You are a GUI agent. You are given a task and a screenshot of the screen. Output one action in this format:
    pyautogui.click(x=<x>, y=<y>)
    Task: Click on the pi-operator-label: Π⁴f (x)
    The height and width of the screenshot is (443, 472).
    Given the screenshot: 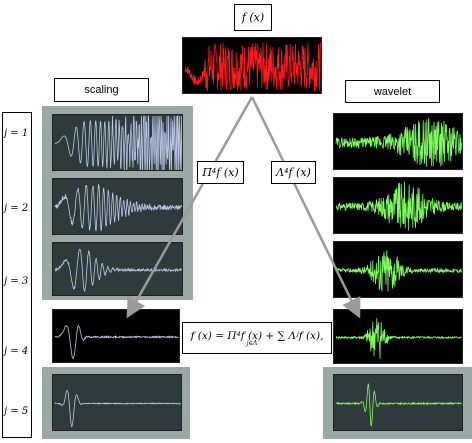 What is the action you would take?
    pyautogui.click(x=220, y=172)
    